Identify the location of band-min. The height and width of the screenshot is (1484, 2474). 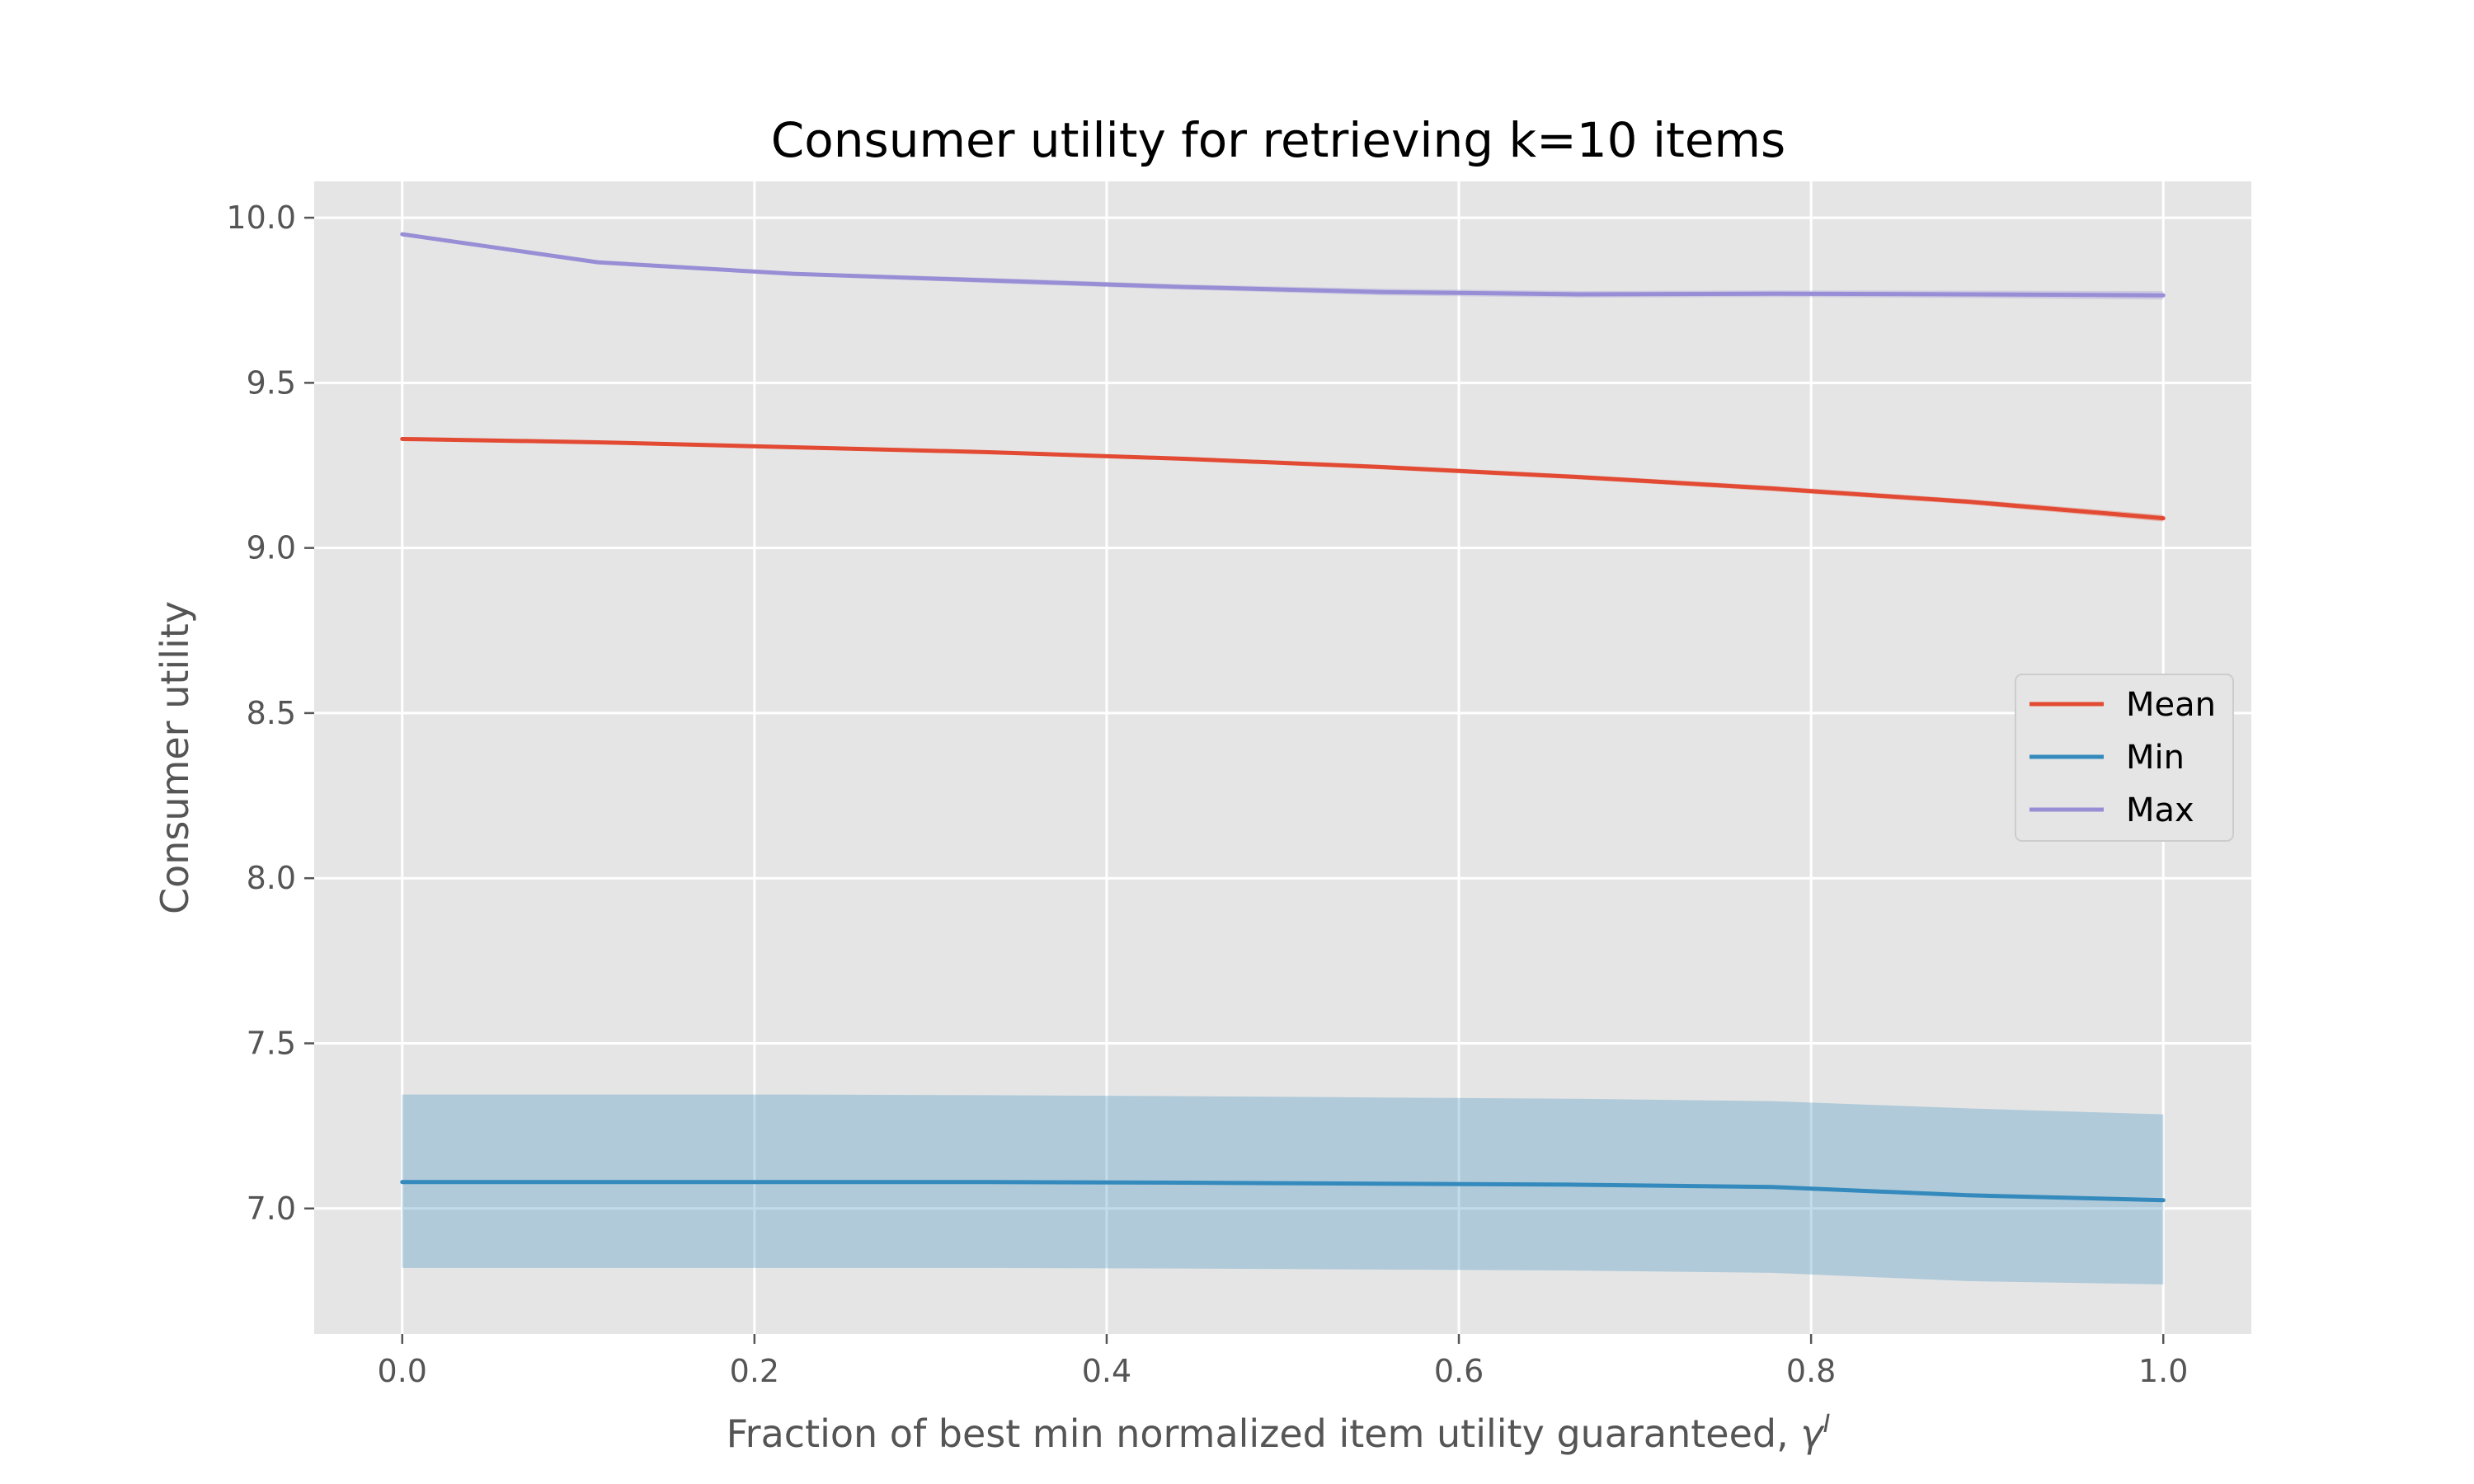
(1283, 1189).